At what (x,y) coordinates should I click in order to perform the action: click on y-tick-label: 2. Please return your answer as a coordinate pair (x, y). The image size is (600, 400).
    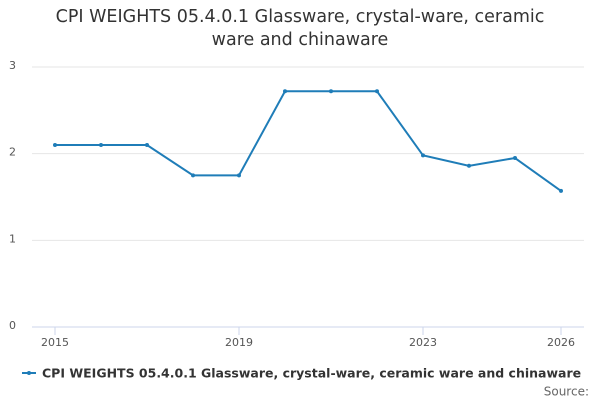
    Looking at the image, I should click on (12, 152).